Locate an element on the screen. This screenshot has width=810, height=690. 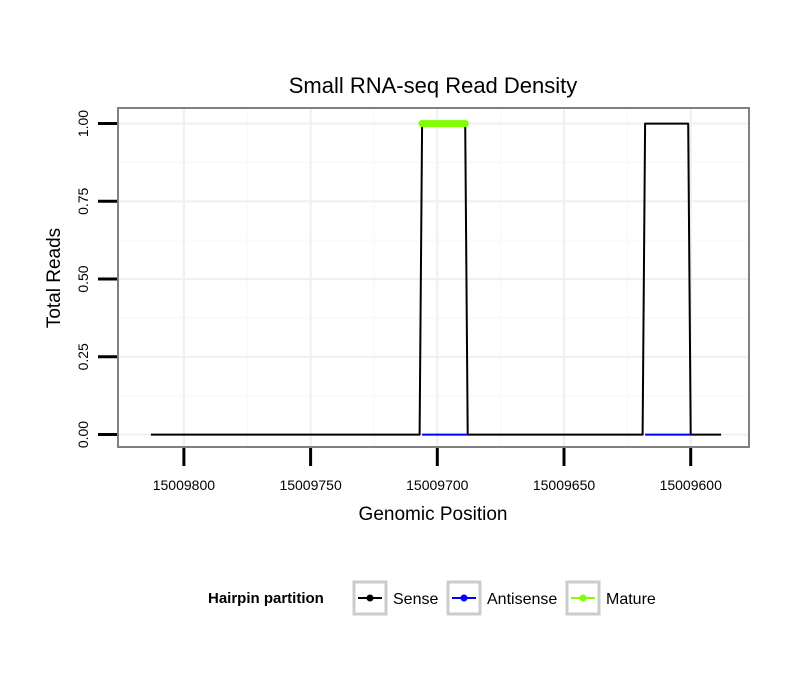
legend-label-sense: Sense is located at coordinates (415, 599).